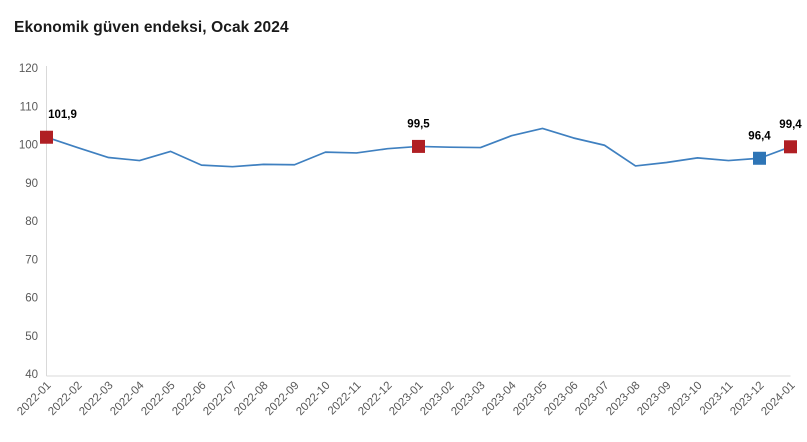 The width and height of the screenshot is (807, 442). What do you see at coordinates (29, 107) in the screenshot?
I see `y-axis-tick-label: 110` at bounding box center [29, 107].